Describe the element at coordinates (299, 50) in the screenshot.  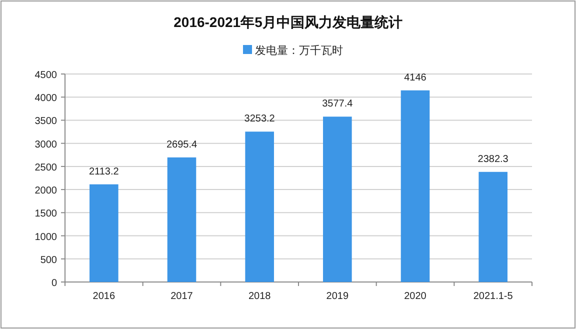
I see `legend-label: 发电量：万千瓦时` at that location.